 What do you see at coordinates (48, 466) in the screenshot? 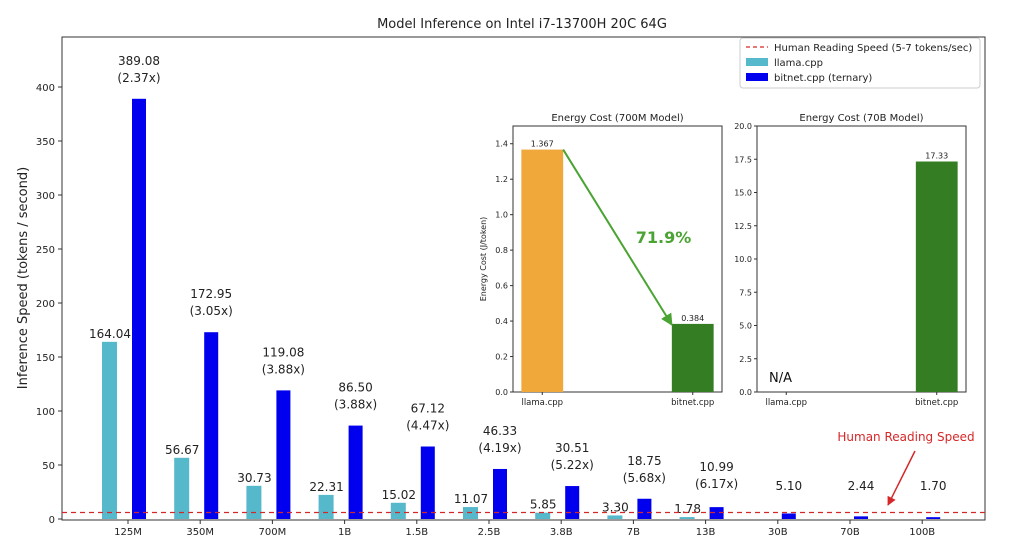
I see `y-tick-label: 50` at bounding box center [48, 466].